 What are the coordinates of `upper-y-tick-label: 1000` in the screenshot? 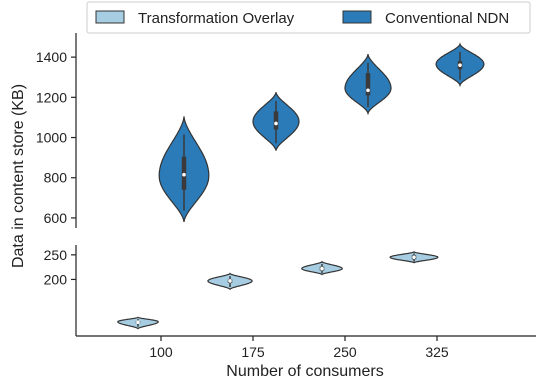 It's located at (51, 138).